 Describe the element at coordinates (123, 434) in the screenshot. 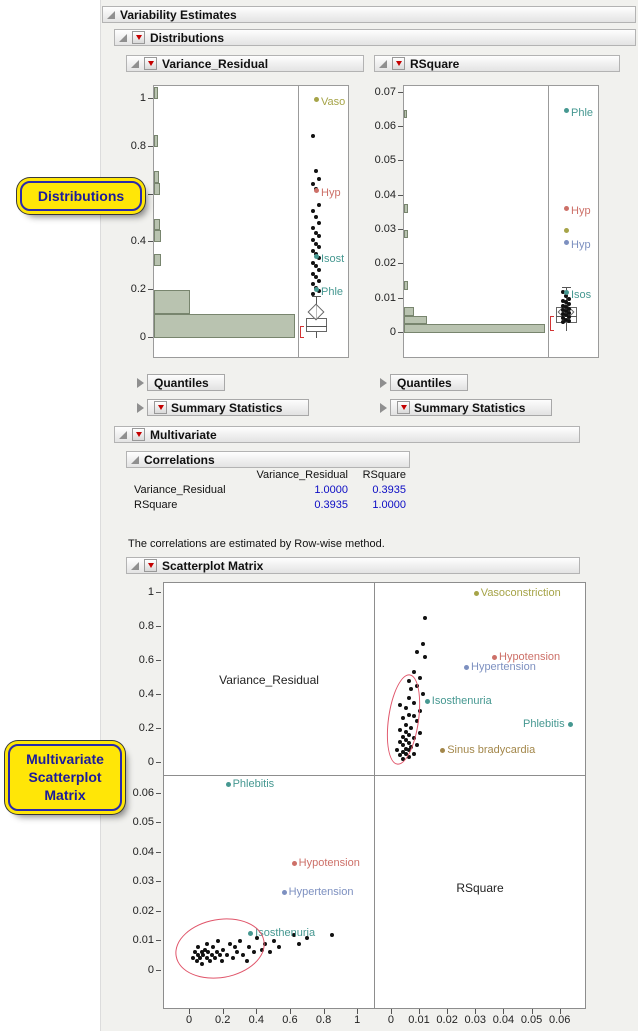

I see `disclosure-open-icon` at that location.